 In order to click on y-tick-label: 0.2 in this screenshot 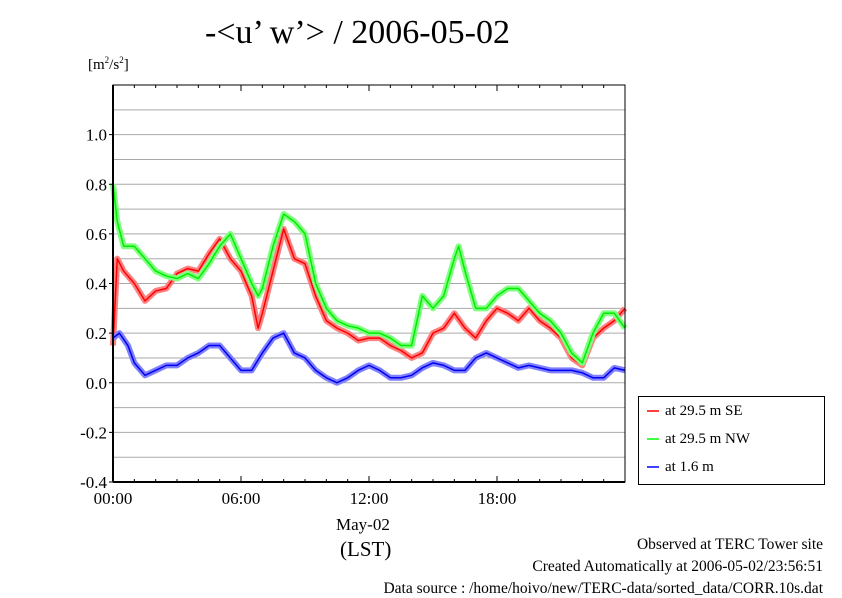, I will do `click(96, 333)`.